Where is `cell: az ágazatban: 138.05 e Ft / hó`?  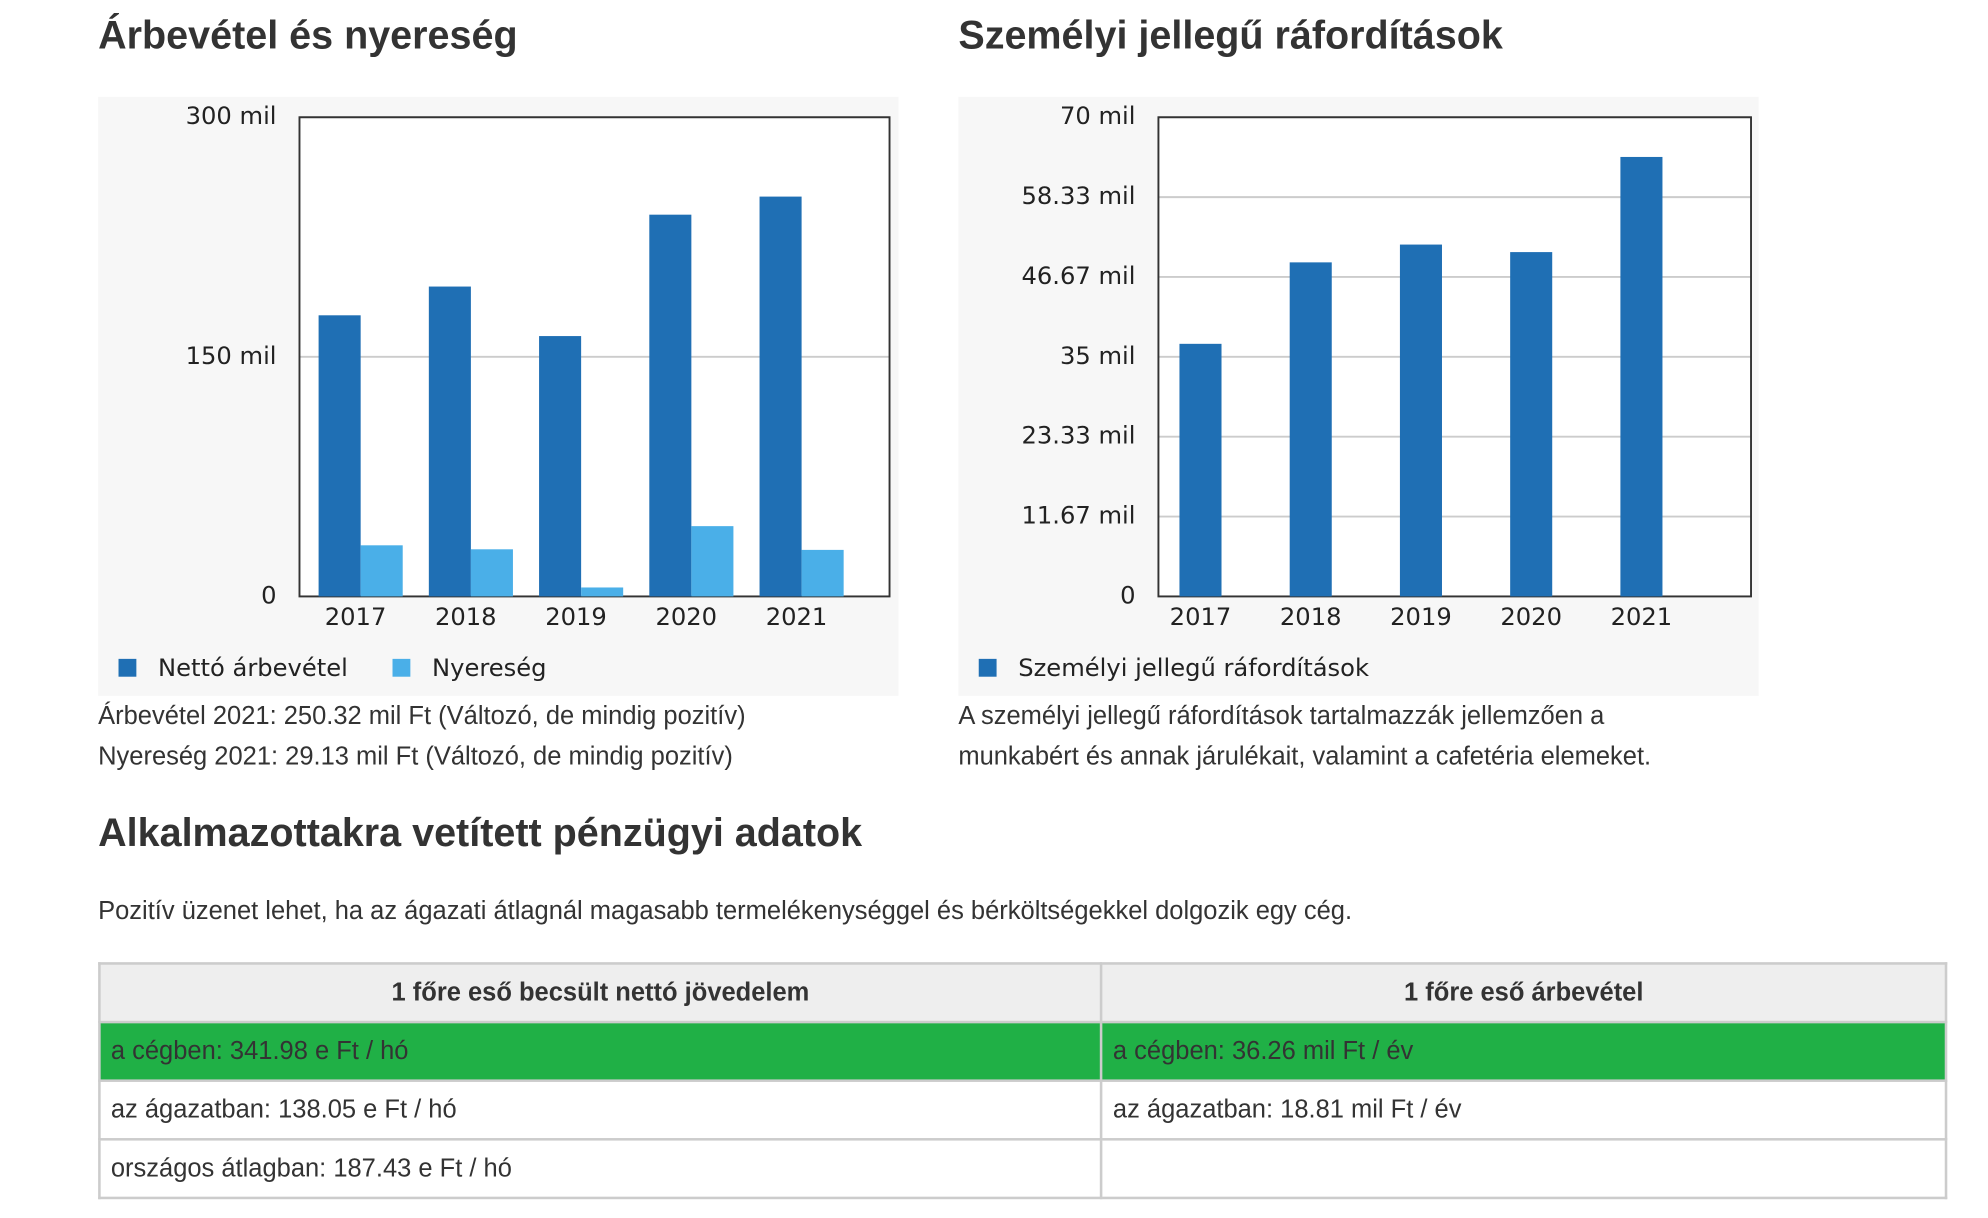 cell: az ágazatban: 138.05 e Ft / hó is located at coordinates (600, 1110).